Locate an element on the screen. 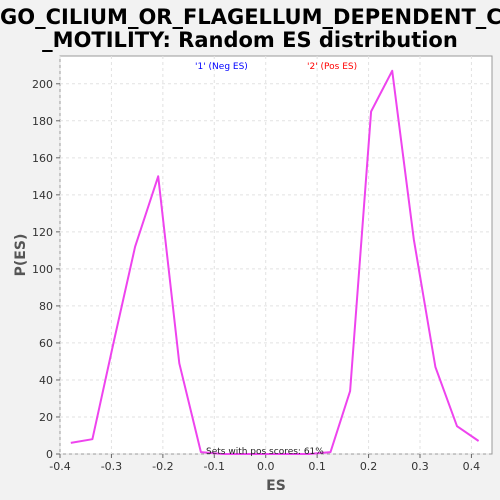  x-tick-label: 0.0 is located at coordinates (266, 466).